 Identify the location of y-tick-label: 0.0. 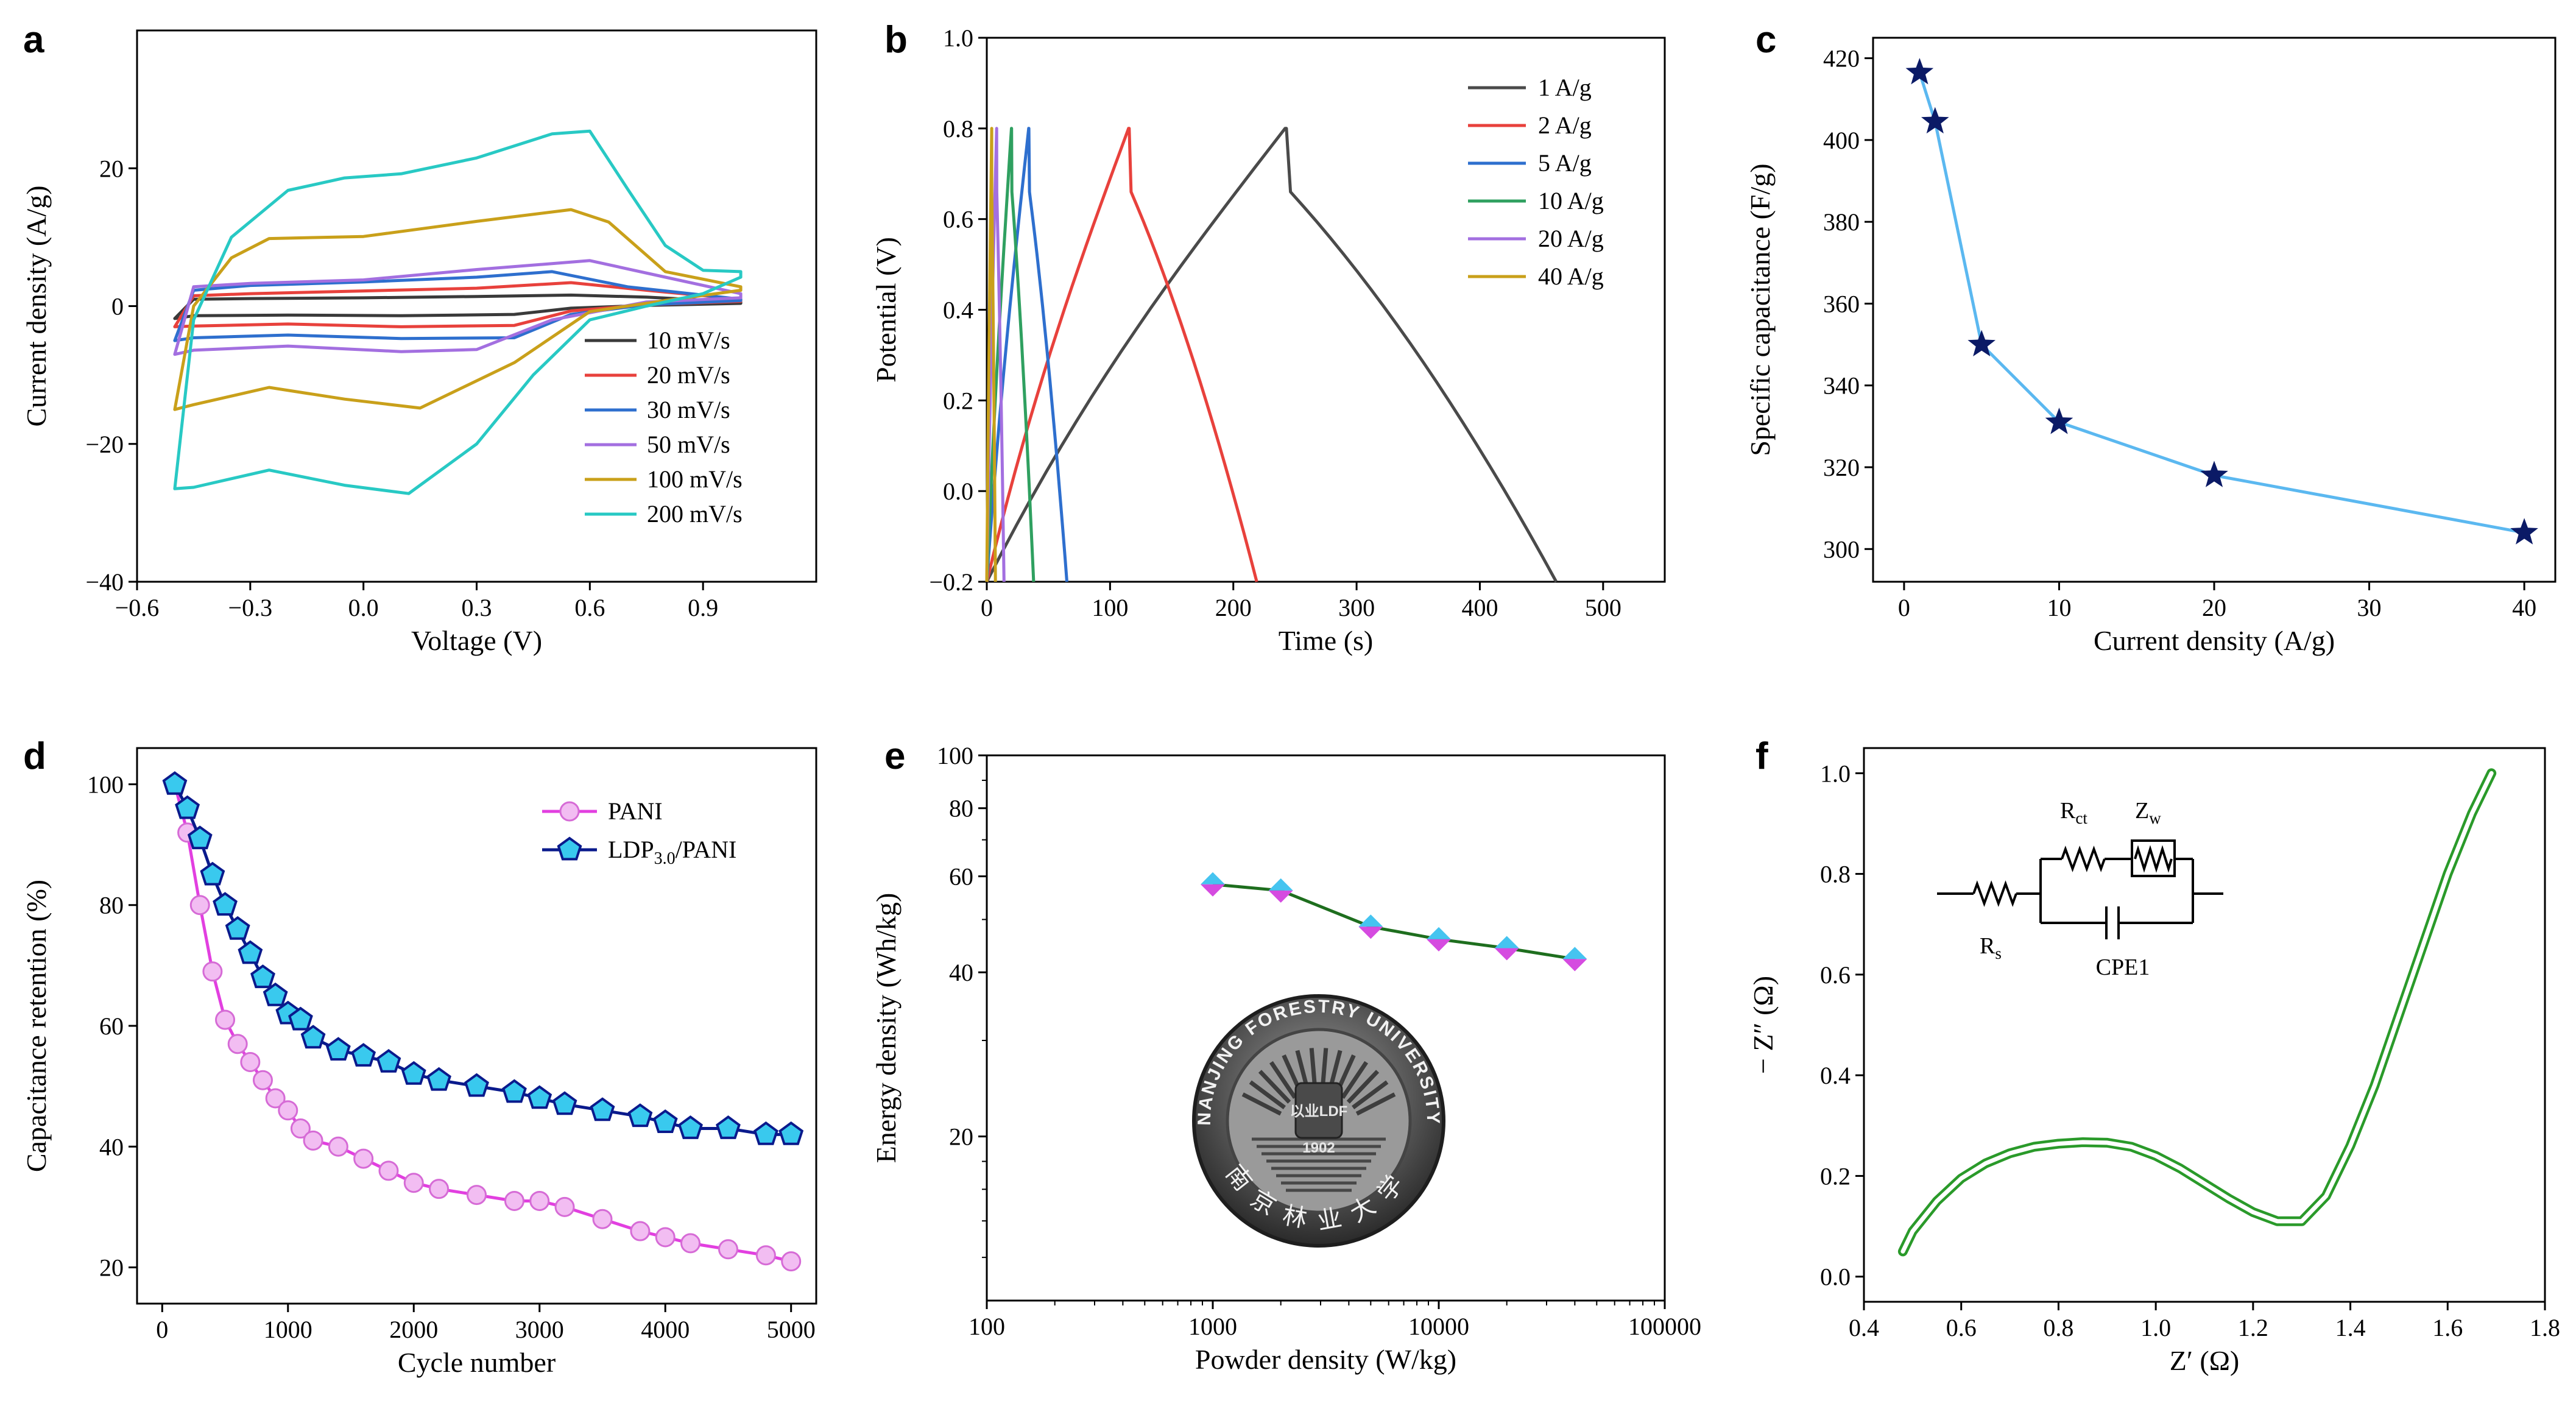
(1835, 1277).